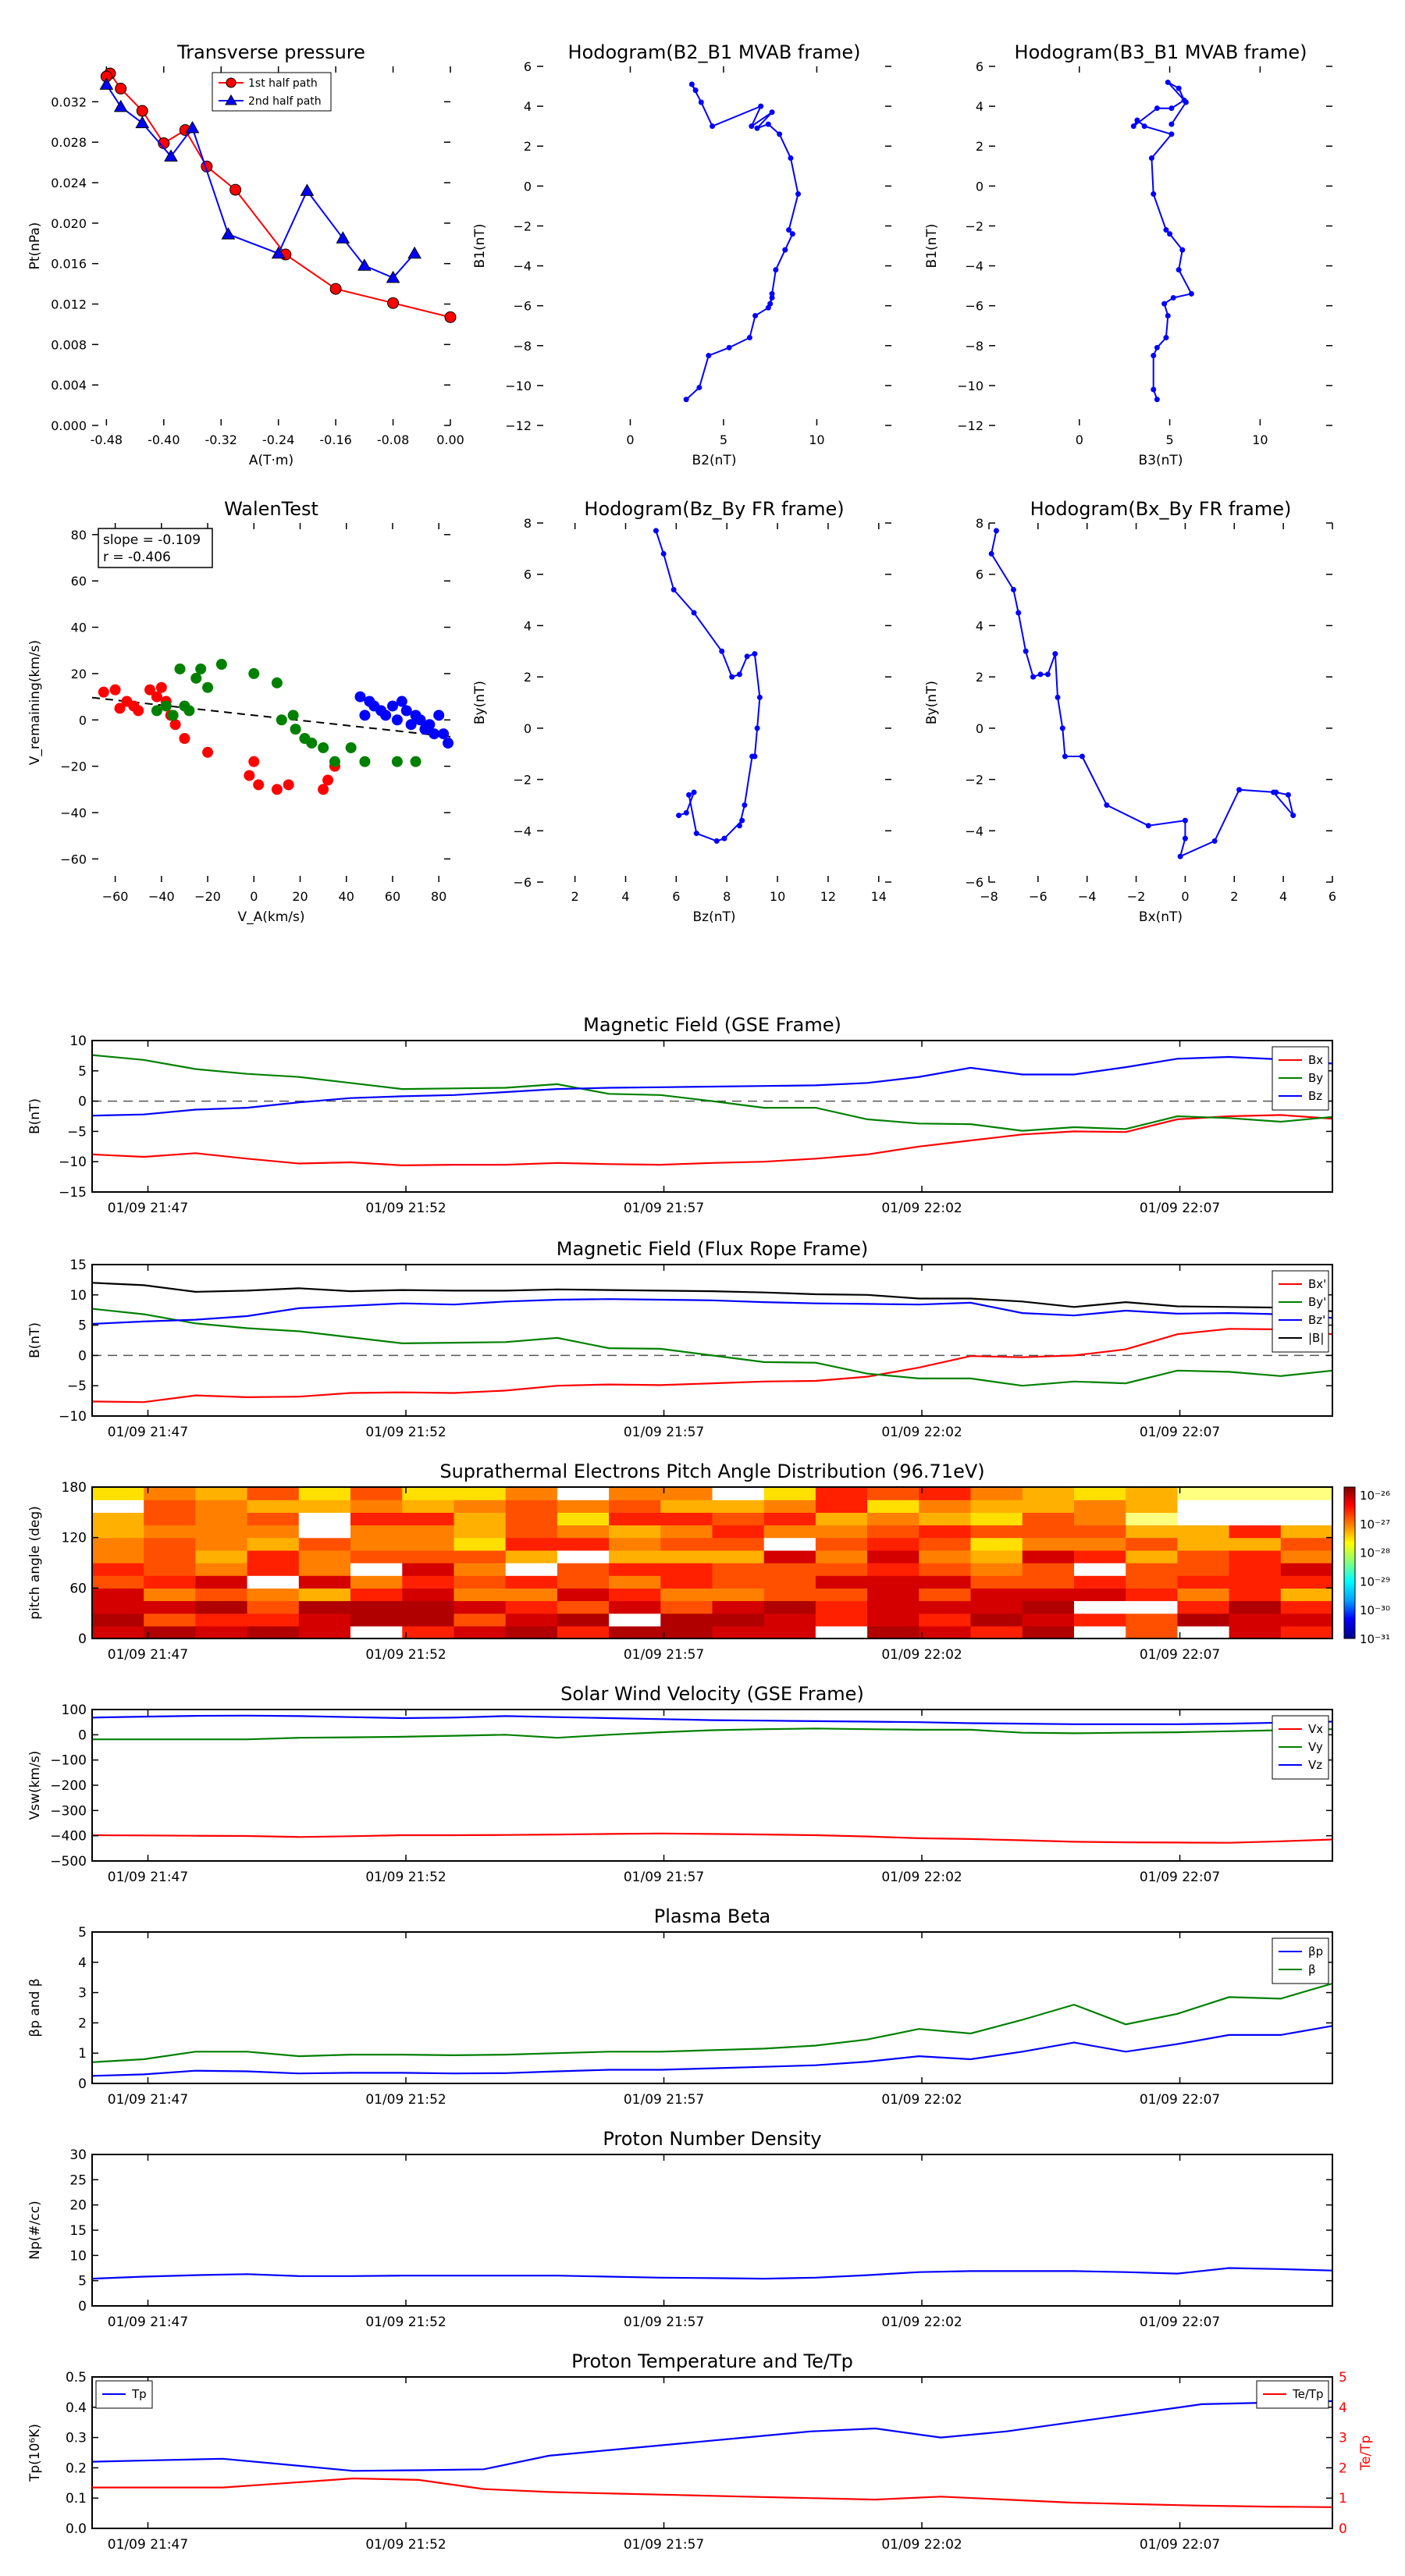  Describe the element at coordinates (712, 2007) in the screenshot. I see `plot-frame` at that location.